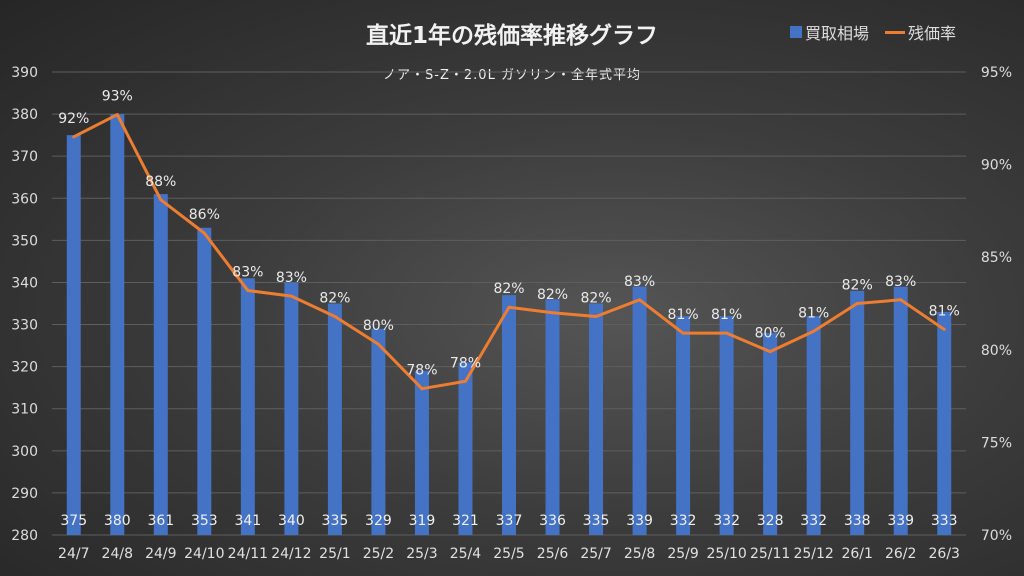 Image resolution: width=1024 pixels, height=576 pixels. What do you see at coordinates (204, 554) in the screenshot?
I see `x-axis-tick: 24/10` at bounding box center [204, 554].